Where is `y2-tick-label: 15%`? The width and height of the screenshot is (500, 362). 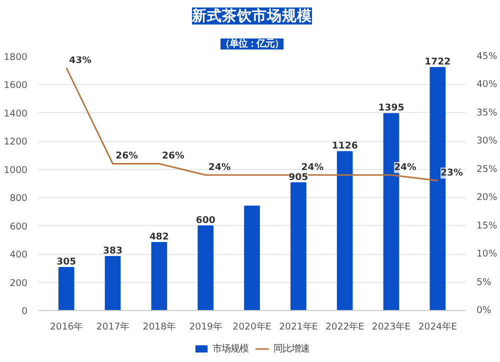 y2-tick-label: 15% is located at coordinates (487, 226).